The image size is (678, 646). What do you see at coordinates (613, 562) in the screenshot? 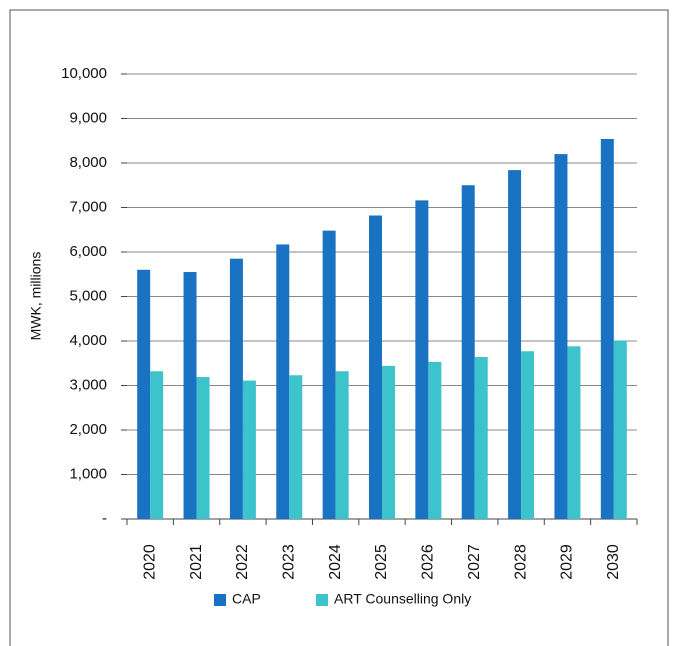
I see `x-tick-label: 2030` at bounding box center [613, 562].